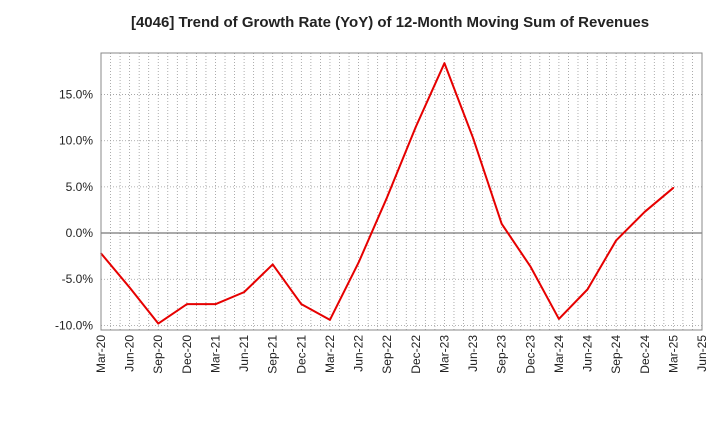  Describe the element at coordinates (74, 325) in the screenshot. I see `y-tick-label: -10.0%` at that location.